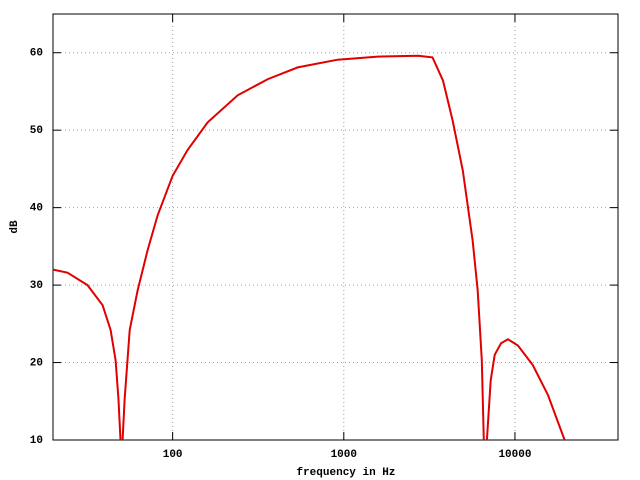 The width and height of the screenshot is (640, 480). Describe the element at coordinates (36, 363) in the screenshot. I see `y-tick-label: 20` at that location.